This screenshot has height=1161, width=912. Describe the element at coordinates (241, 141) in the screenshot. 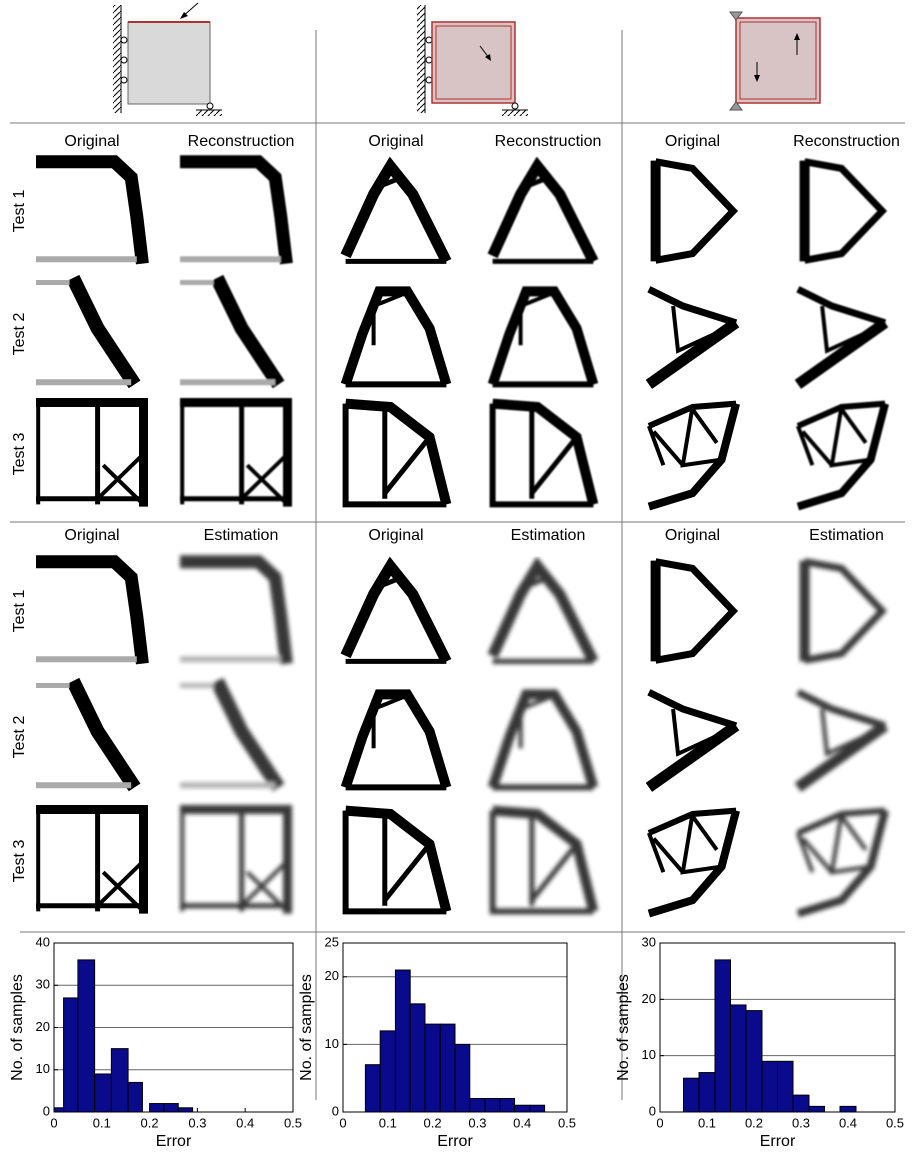

I see `column-header: Reconstruction` at that location.